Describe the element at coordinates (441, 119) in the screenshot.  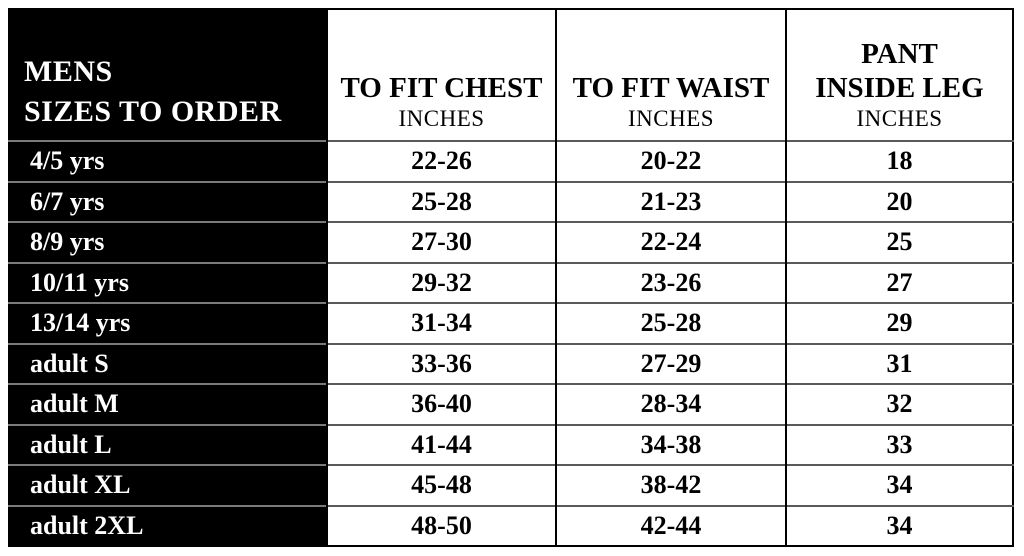
I see `column-header-chest-unit: INCHES` at that location.